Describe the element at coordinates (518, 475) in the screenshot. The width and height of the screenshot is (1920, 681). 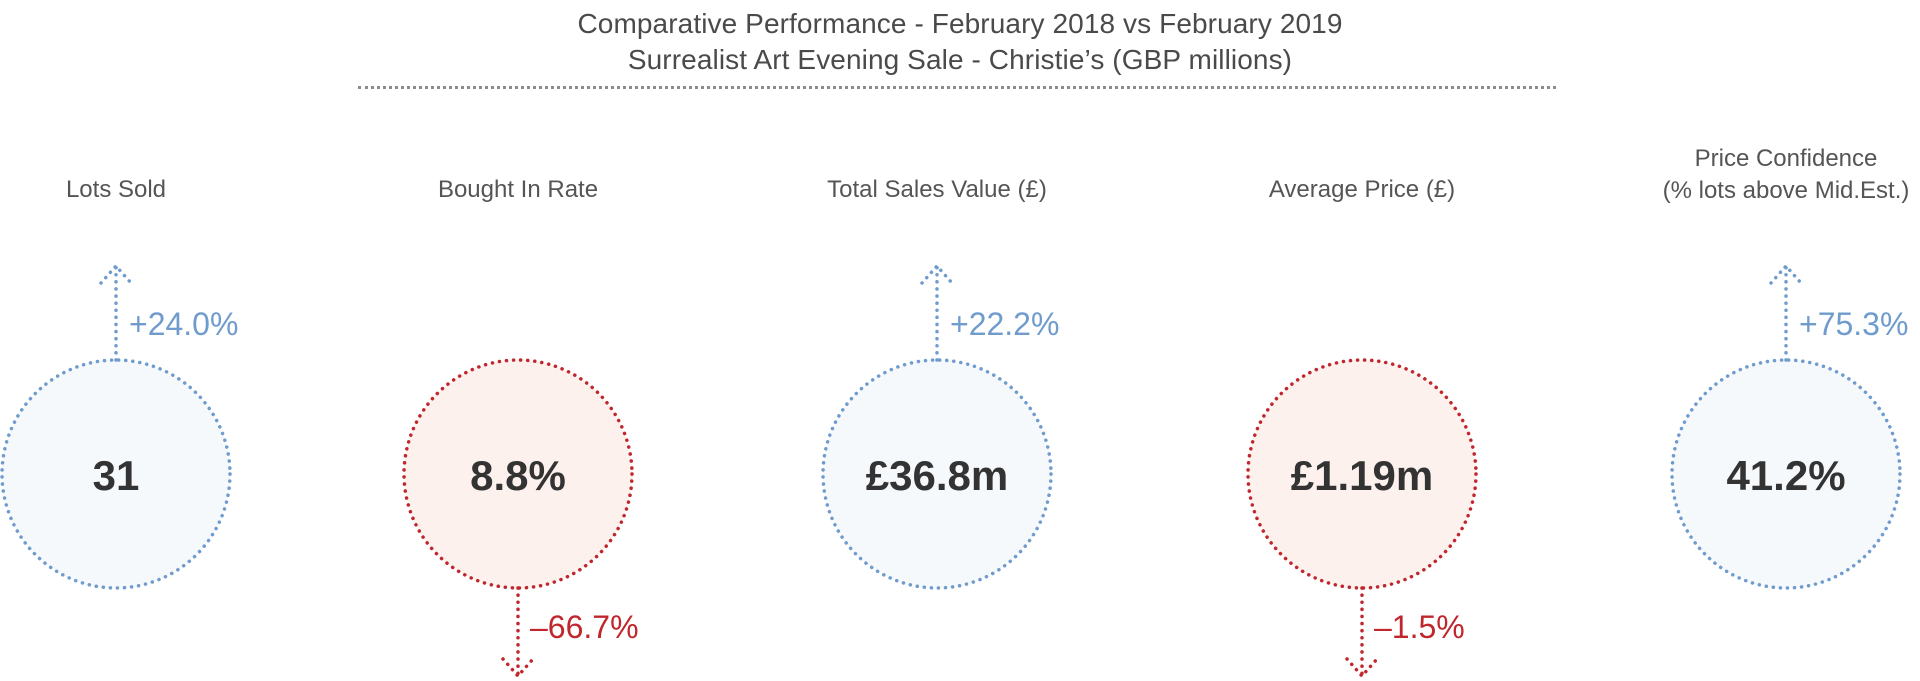
I see `metric-value: 8.8%` at that location.